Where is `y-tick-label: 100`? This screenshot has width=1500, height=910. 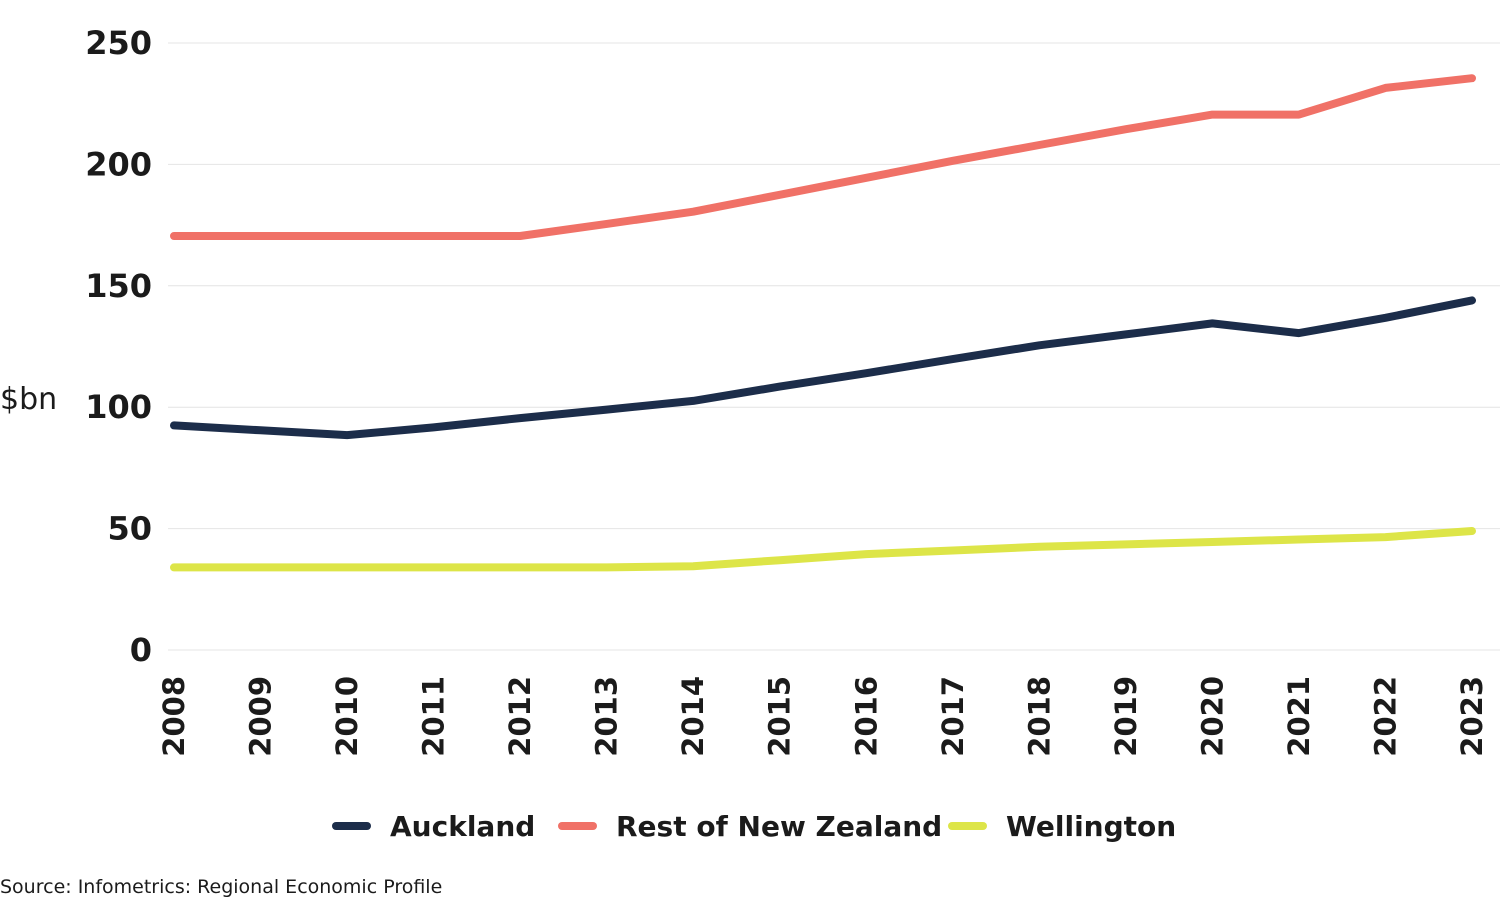 y-tick-label: 100 is located at coordinates (118, 407).